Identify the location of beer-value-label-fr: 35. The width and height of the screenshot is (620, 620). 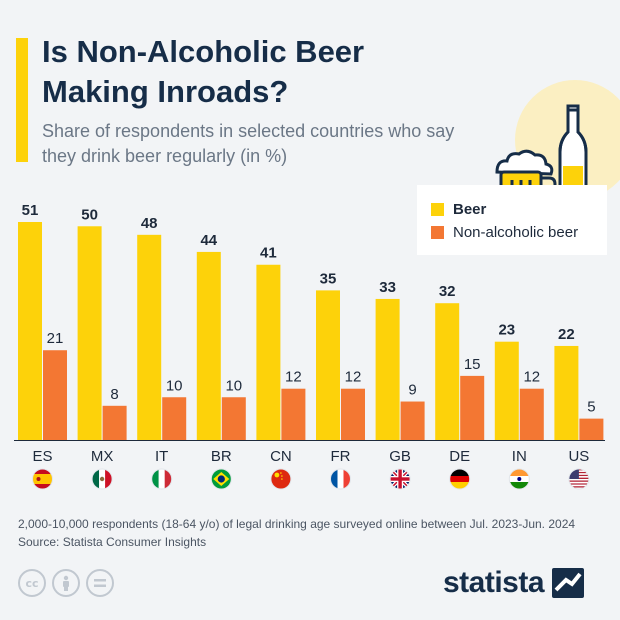
(328, 278).